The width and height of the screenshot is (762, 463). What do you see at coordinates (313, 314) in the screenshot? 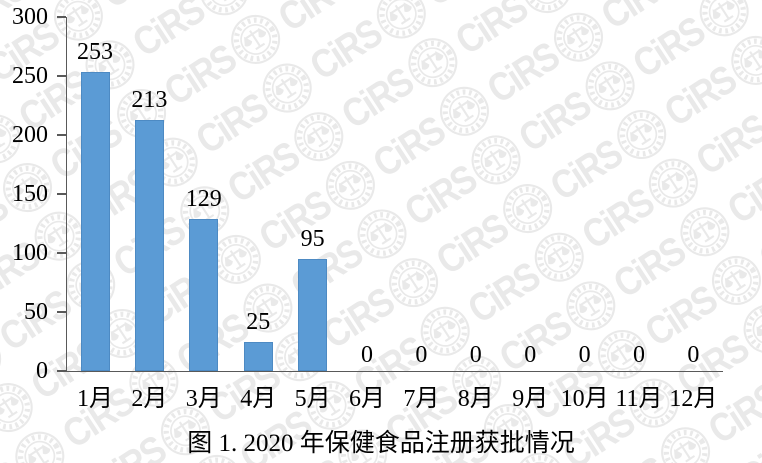
I see `bar-5月` at bounding box center [313, 314].